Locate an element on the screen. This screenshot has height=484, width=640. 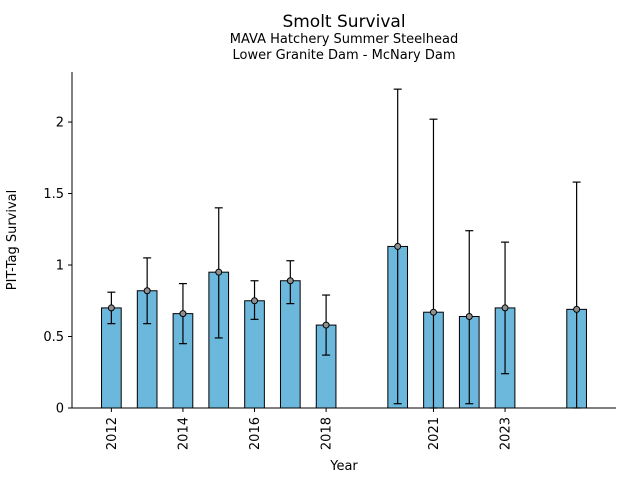
point-marker-2014 is located at coordinates (183, 314).